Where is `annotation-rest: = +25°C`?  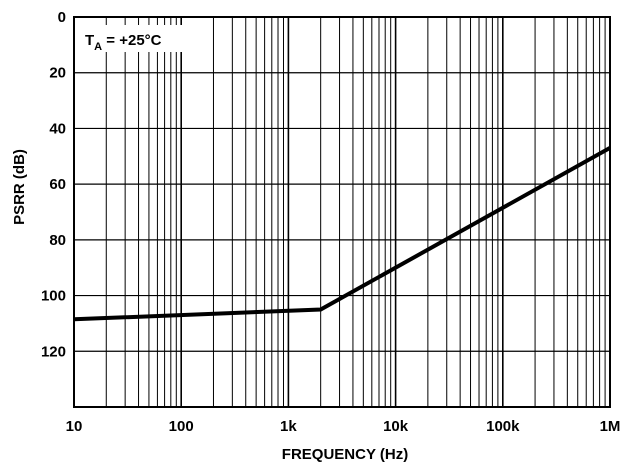 annotation-rest: = +25°C is located at coordinates (132, 40).